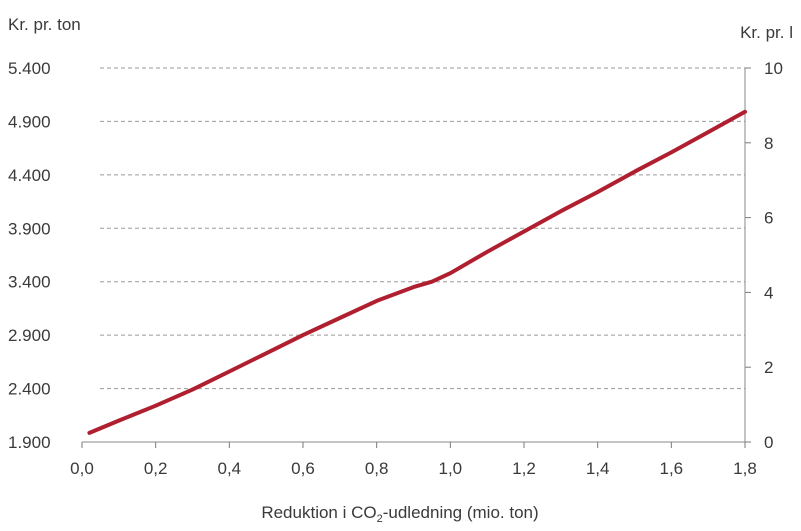 The height and width of the screenshot is (531, 801). I want to click on y-left-tick-label: 5.400, so click(29, 68).